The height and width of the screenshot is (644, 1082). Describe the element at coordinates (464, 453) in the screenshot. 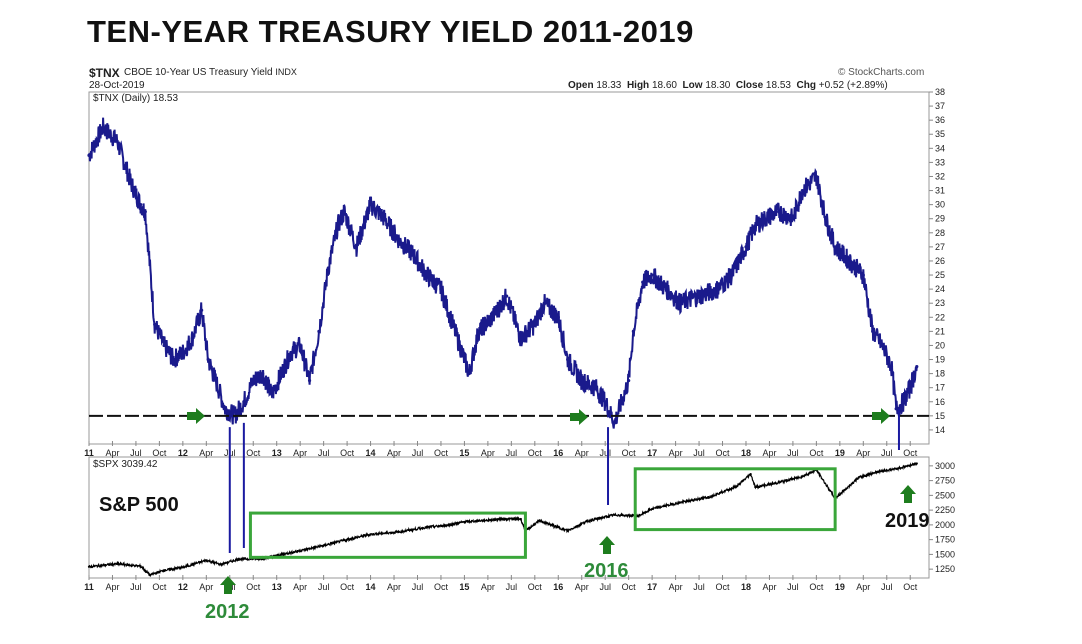

I see `tnx-x-tick-label: 15` at that location.